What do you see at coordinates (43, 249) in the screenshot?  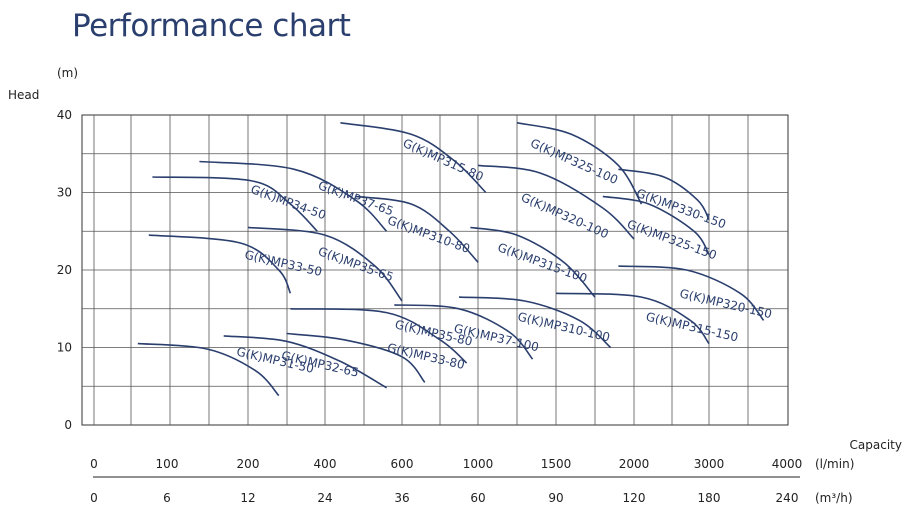 I see `y-axis: Head (m) 0 10 20 30 40` at bounding box center [43, 249].